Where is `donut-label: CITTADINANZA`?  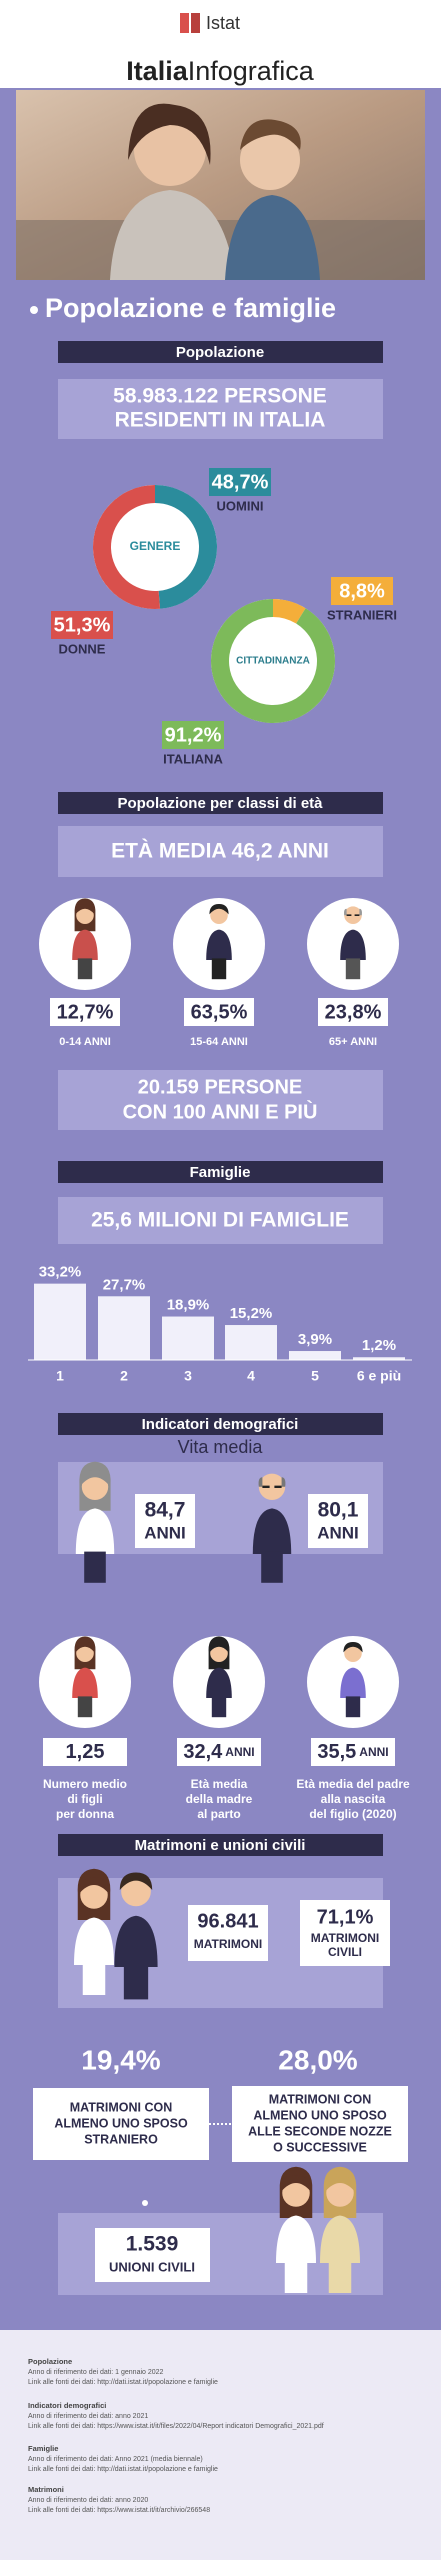 donut-label: CITTADINANZA is located at coordinates (273, 661).